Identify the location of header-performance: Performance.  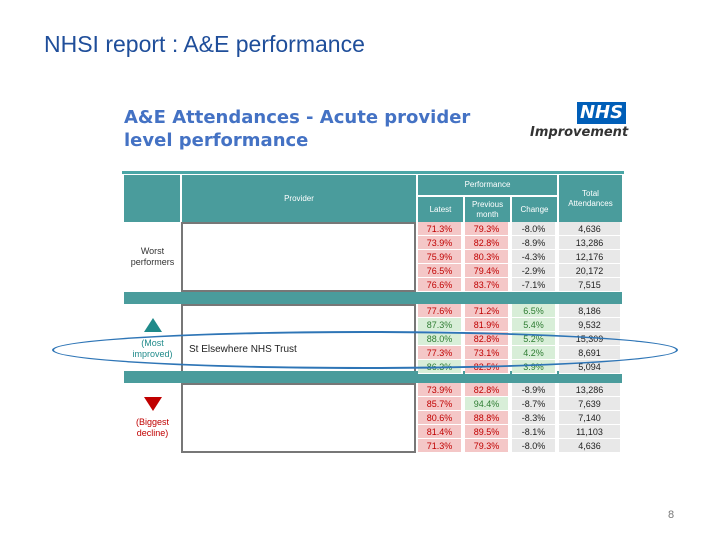
(487, 185).